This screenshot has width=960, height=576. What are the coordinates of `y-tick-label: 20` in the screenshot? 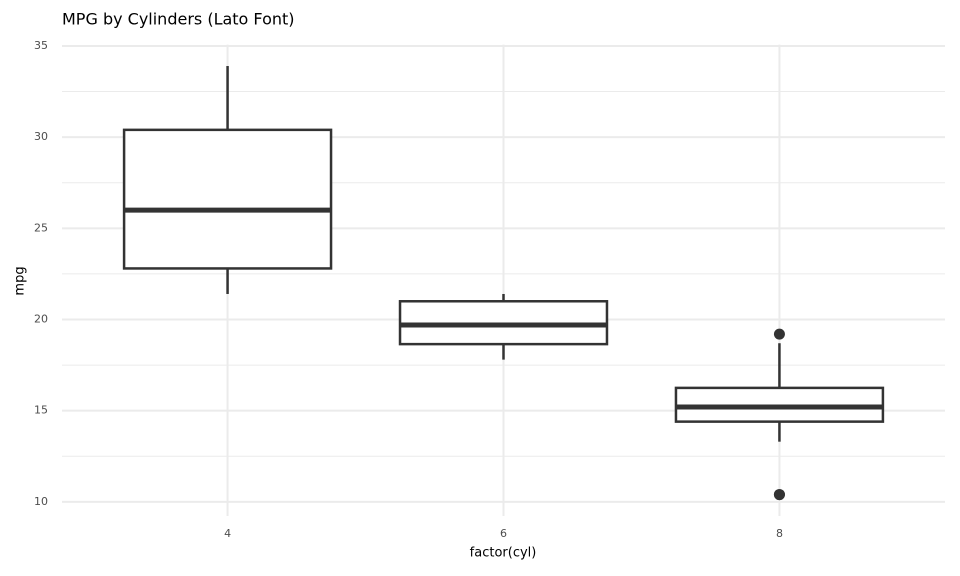 It's located at (41, 319).